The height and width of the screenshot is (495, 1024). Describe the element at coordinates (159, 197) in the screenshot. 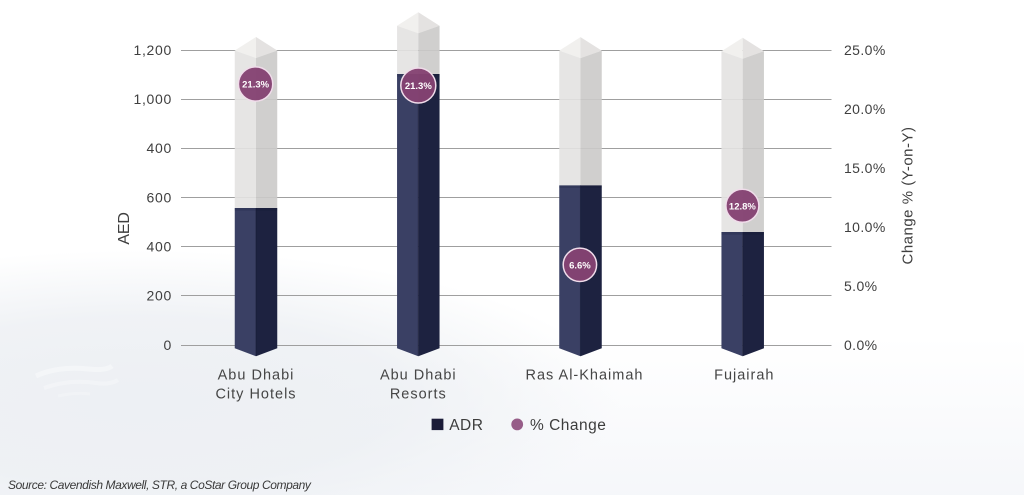

I see `svg-text: 600` at that location.